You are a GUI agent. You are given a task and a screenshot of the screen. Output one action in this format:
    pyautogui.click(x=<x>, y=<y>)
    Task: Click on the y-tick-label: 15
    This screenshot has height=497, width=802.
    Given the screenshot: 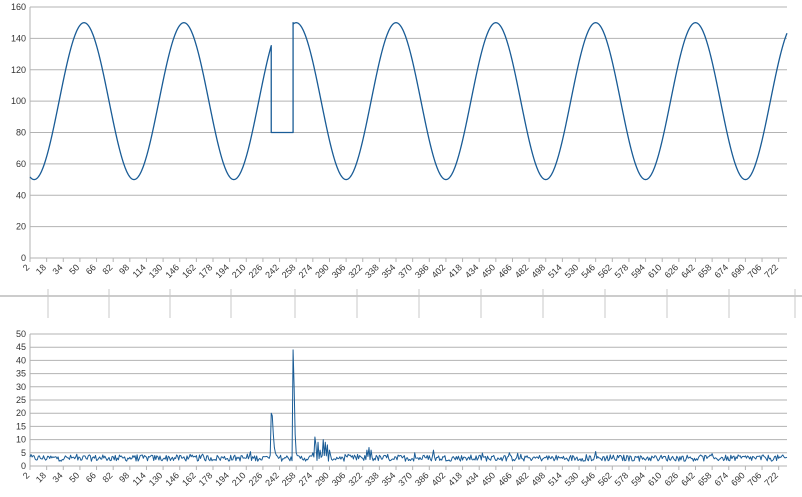 What is the action you would take?
    pyautogui.click(x=21, y=426)
    